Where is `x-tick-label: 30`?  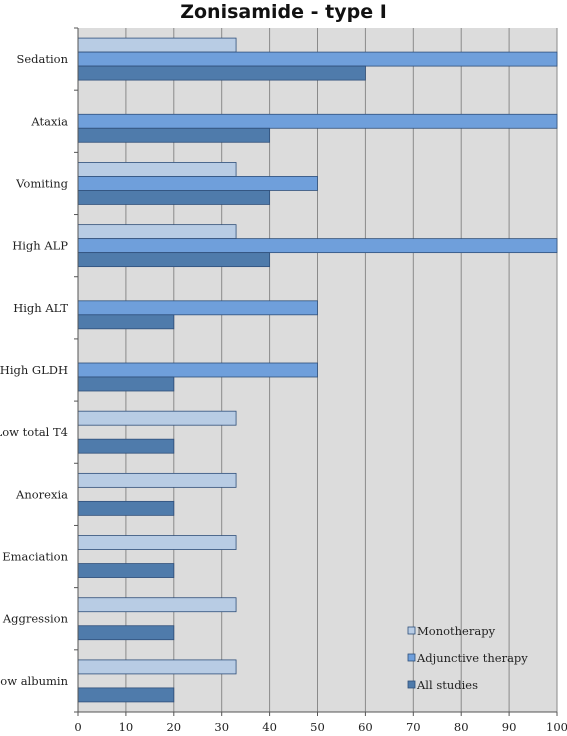
x-tick-label: 30 is located at coordinates (221, 727).